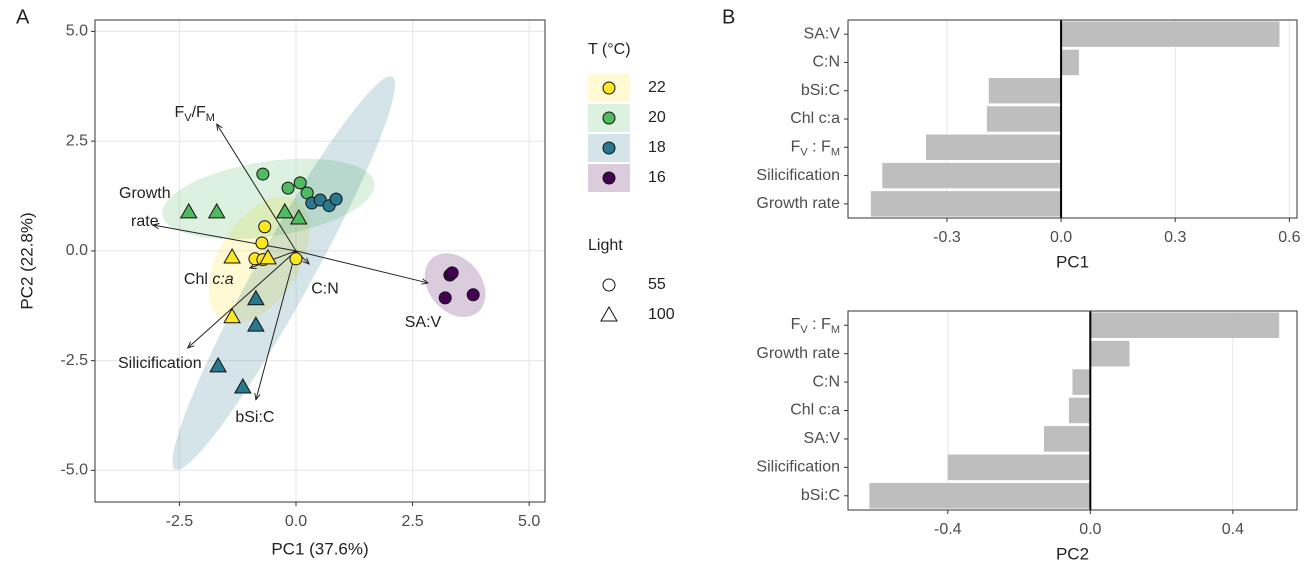 Image resolution: width=1316 pixels, height=565 pixels. What do you see at coordinates (74, 360) in the screenshot?
I see `y-tick-label: -2.5` at bounding box center [74, 360].